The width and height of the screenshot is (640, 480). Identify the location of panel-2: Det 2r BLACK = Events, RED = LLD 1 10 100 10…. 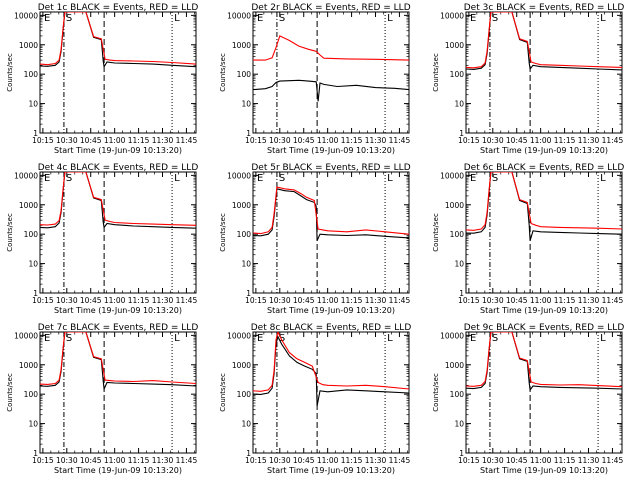
(315, 79).